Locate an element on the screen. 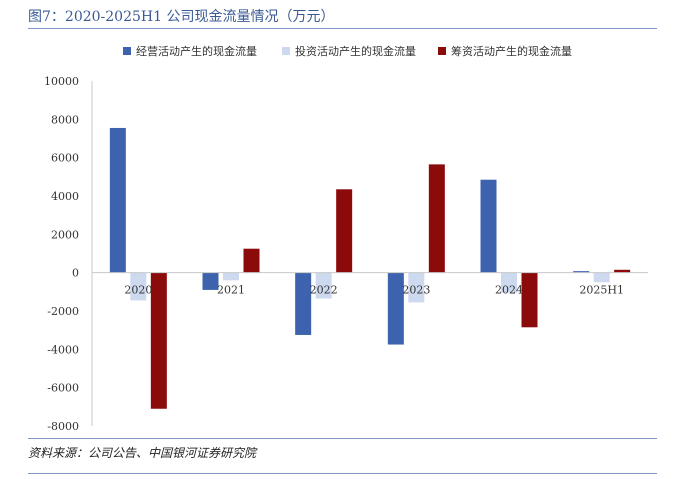 The image size is (685, 479). figure-title: 图7：2020-2025H1 公司现金流量情况（万元） is located at coordinates (181, 17).